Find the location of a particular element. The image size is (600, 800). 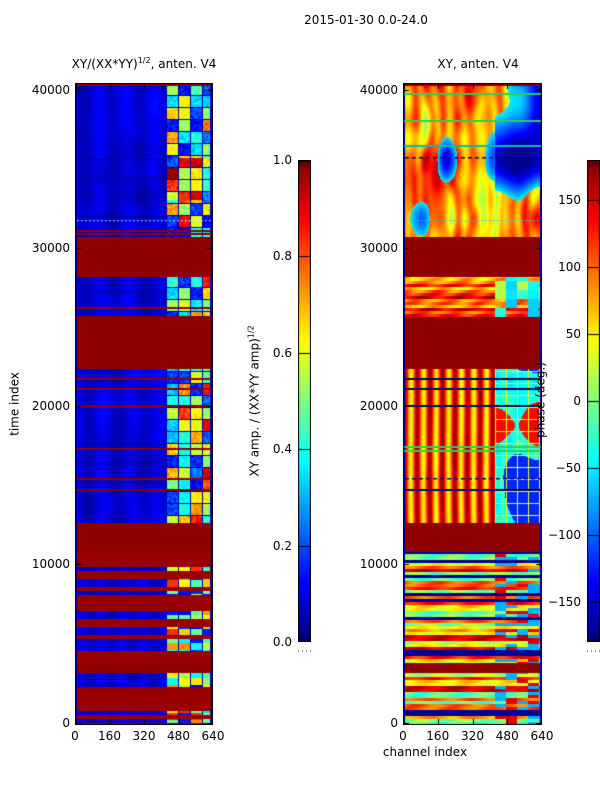

amp-y-axis-label: time index is located at coordinates (14, 404).